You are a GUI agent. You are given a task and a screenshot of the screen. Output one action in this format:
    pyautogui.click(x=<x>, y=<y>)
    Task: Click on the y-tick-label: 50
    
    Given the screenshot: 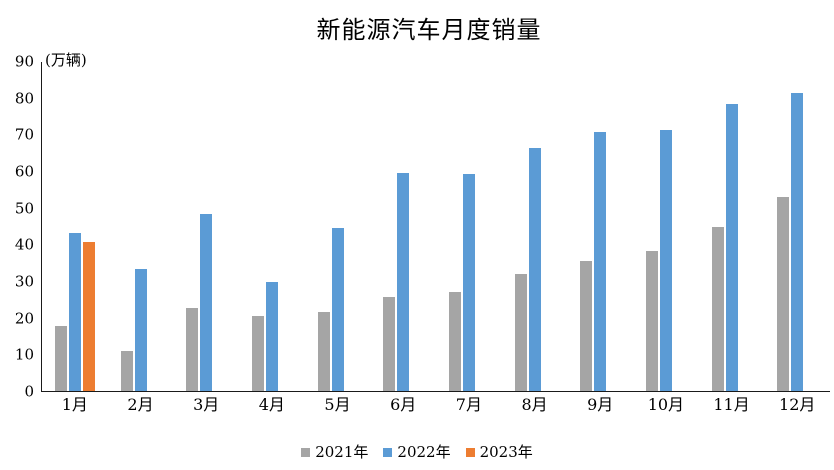 What is the action you would take?
    pyautogui.click(x=24, y=208)
    